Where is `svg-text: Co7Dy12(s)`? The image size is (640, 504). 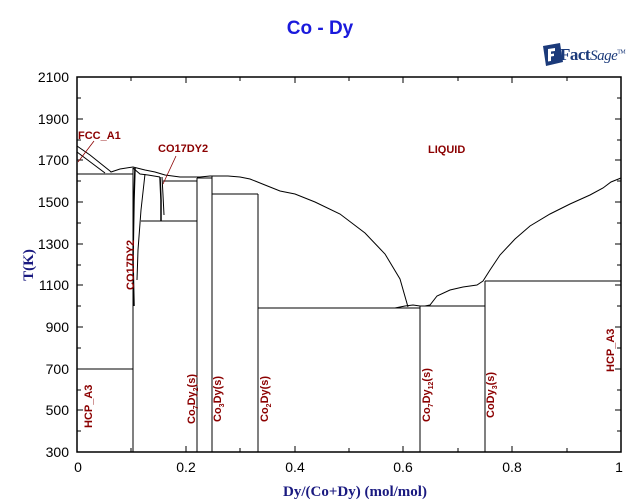 svg-text: Co7Dy12(s) is located at coordinates (428, 395).